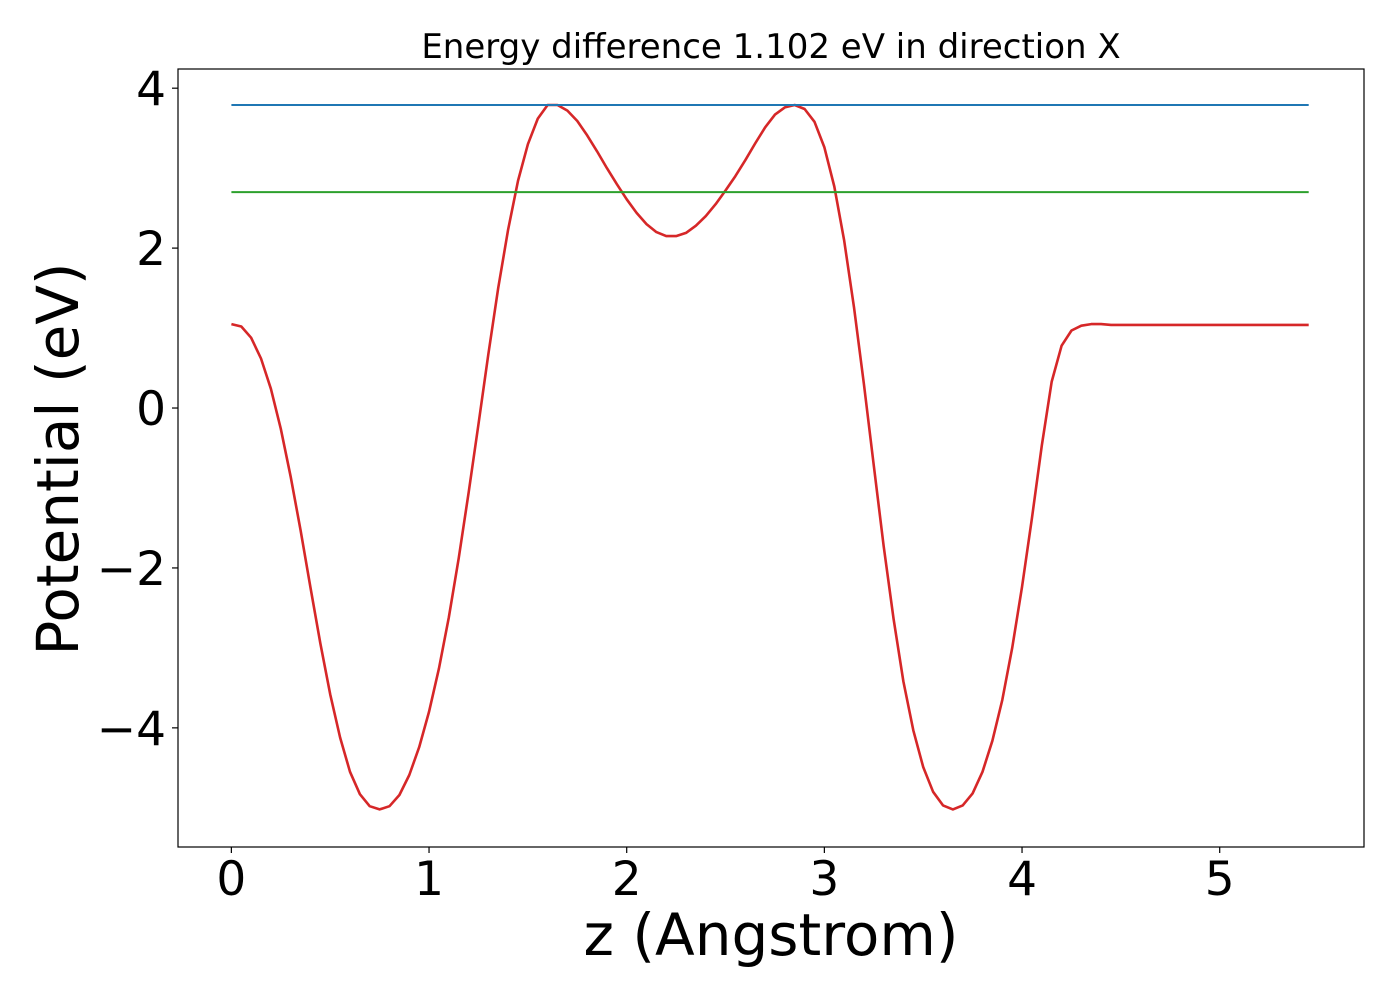 The height and width of the screenshot is (1000, 1400). I want to click on y-tick-label: 4, so click(151, 89).